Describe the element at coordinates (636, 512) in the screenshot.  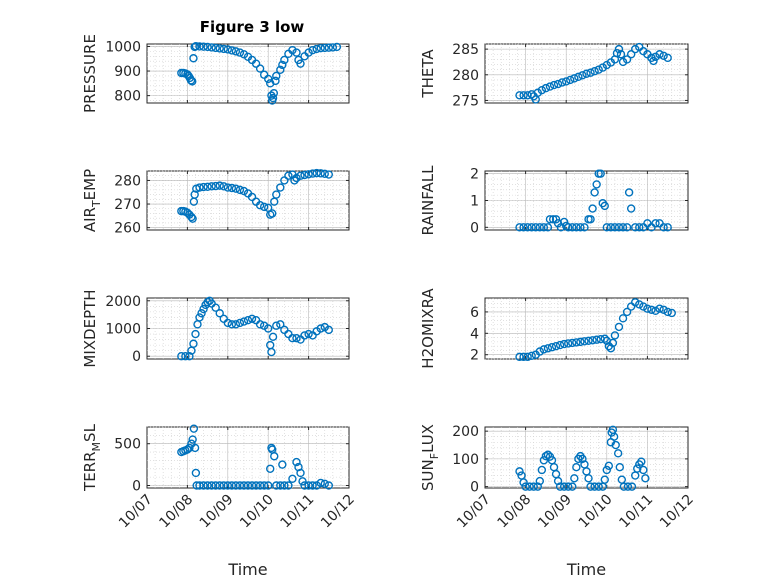
I see `x-tick-label: 10/11` at that location.